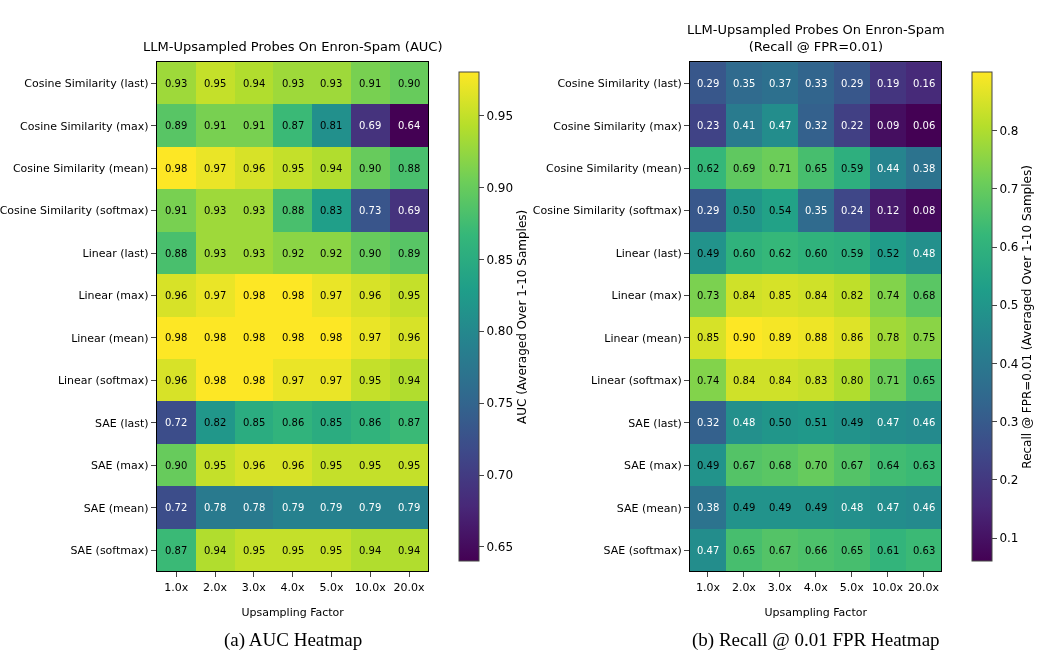 This screenshot has height=653, width=1045. What do you see at coordinates (331, 253) in the screenshot?
I see `data-label: 0.92` at bounding box center [331, 253].